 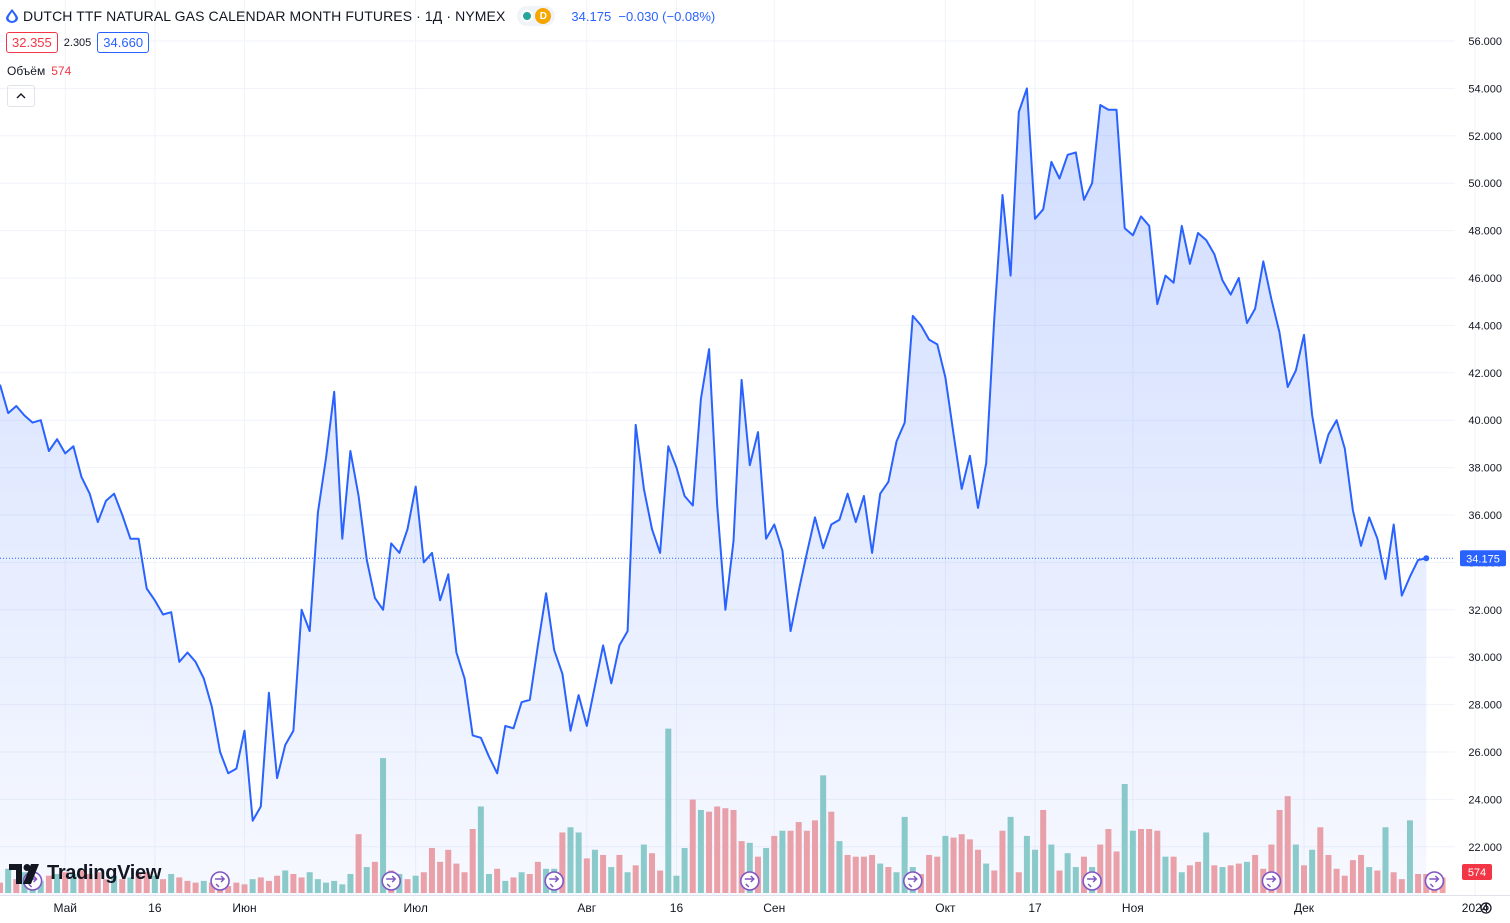 I want to click on event-markers, so click(x=733, y=881).